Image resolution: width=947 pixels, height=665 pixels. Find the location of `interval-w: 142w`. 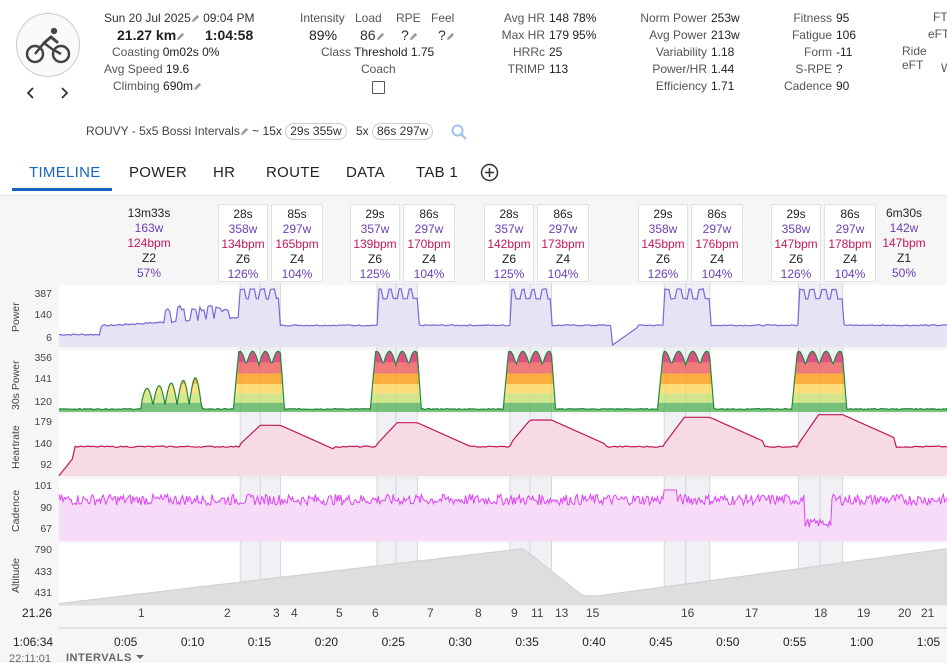

interval-w: 142w is located at coordinates (904, 228).